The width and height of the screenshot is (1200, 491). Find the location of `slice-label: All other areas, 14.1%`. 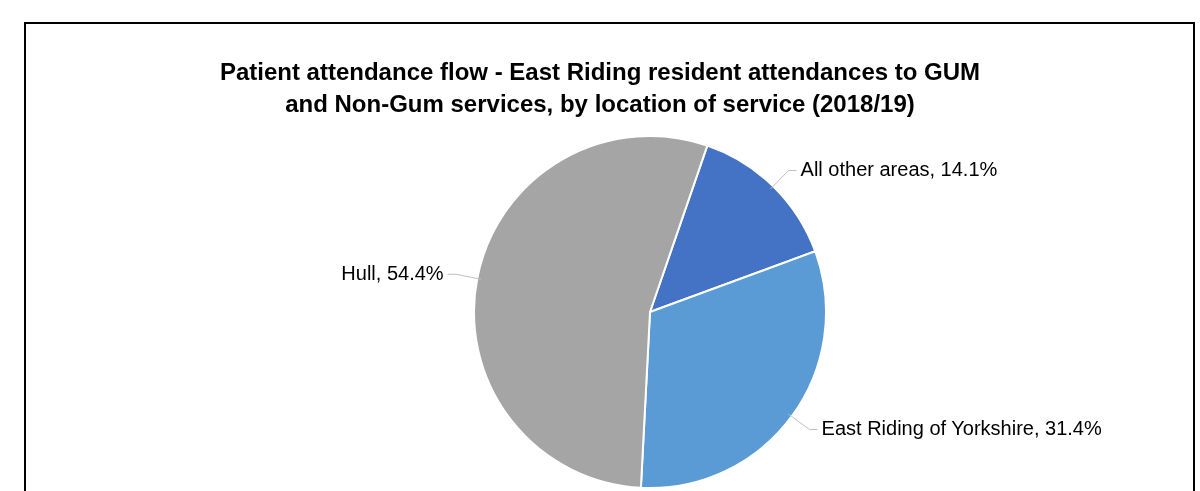

slice-label: All other areas, 14.1% is located at coordinates (899, 169).